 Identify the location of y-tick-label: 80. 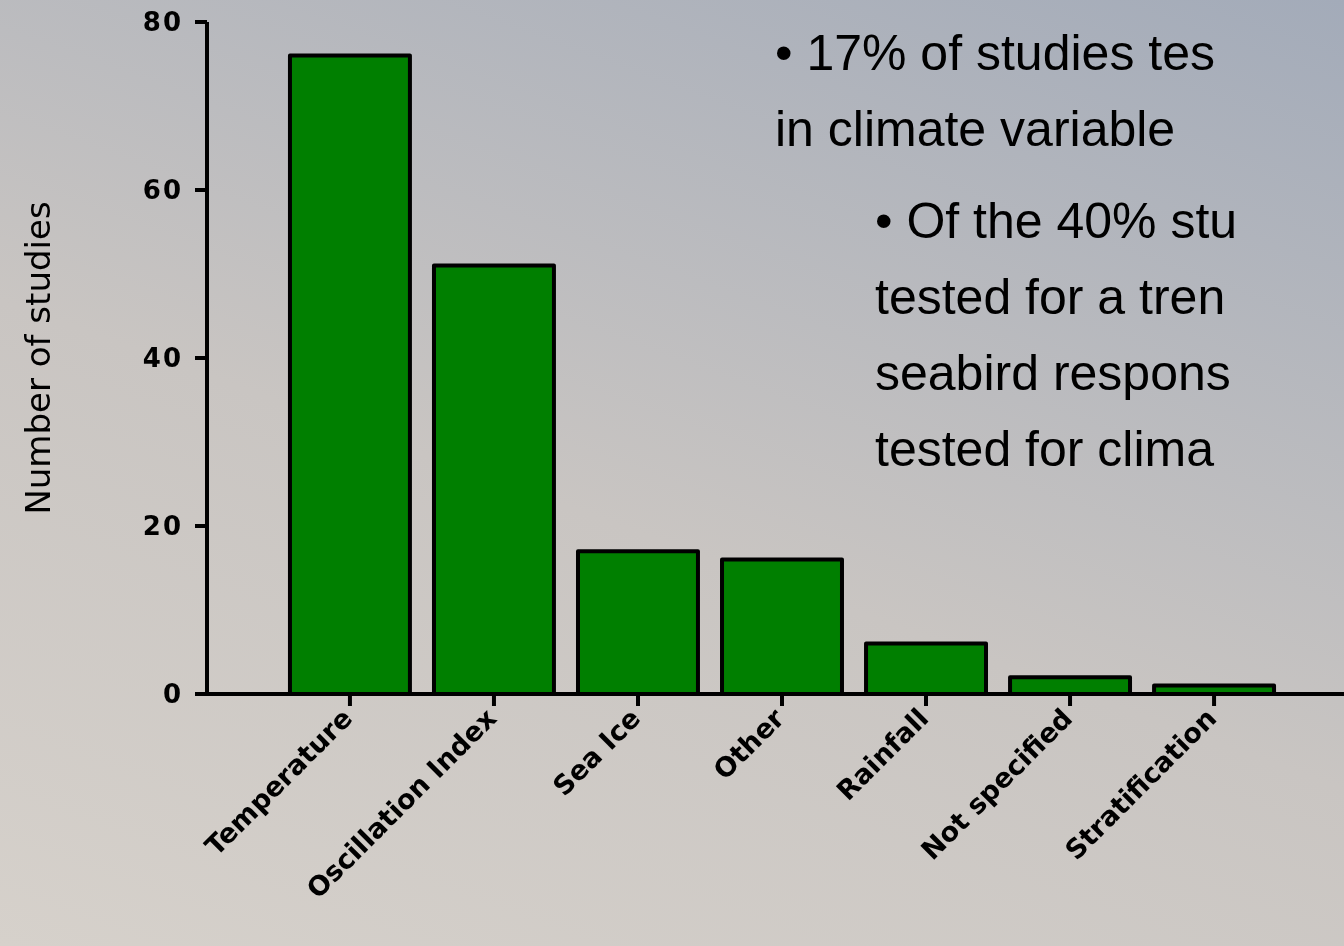
(162, 22).